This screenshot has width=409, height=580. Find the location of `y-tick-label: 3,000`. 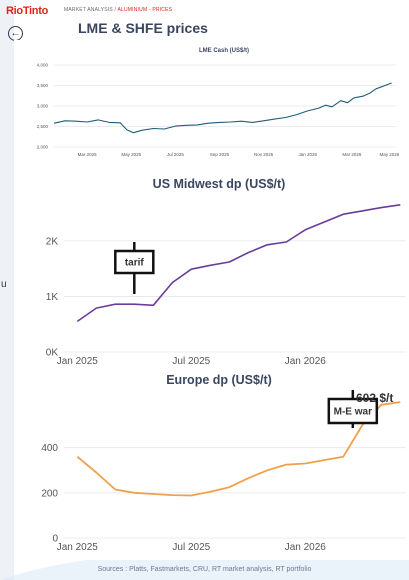

y-tick-label: 3,000 is located at coordinates (43, 106).